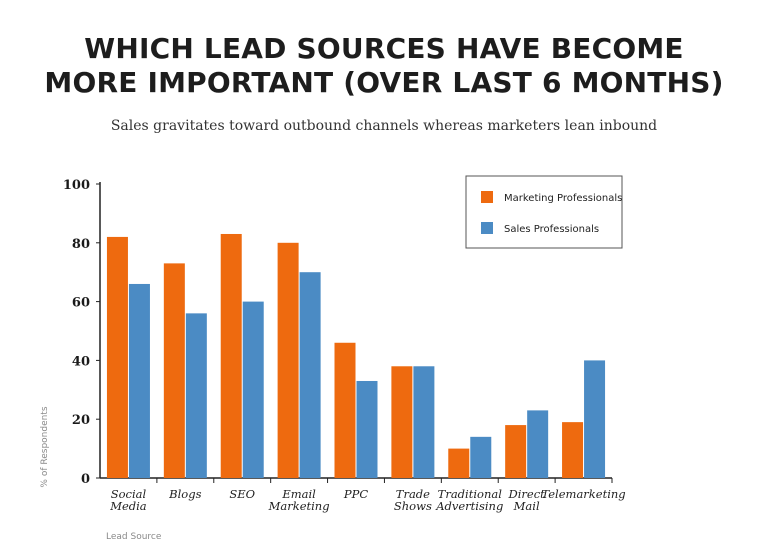 This screenshot has height=552, width=768. Describe the element at coordinates (469, 506) in the screenshot. I see `x-tick-label: Advertising` at that location.